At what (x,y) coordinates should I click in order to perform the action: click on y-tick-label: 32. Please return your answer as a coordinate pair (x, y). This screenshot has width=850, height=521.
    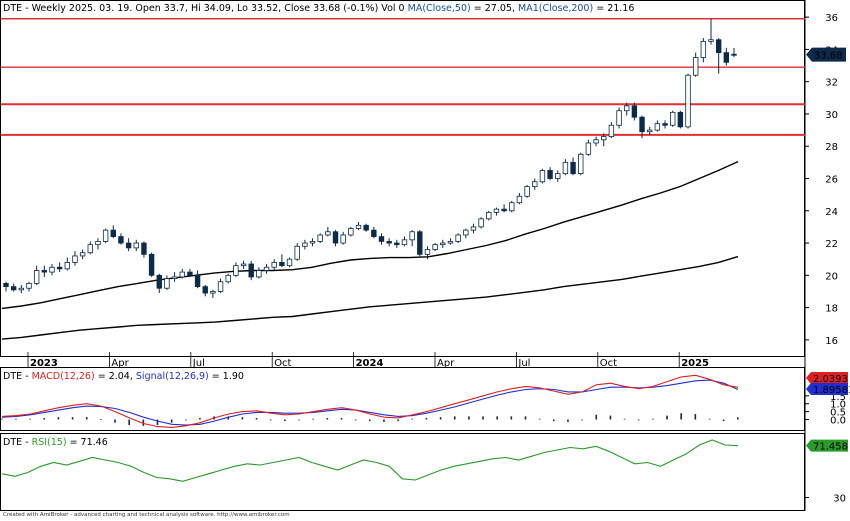
    Looking at the image, I should click on (831, 83).